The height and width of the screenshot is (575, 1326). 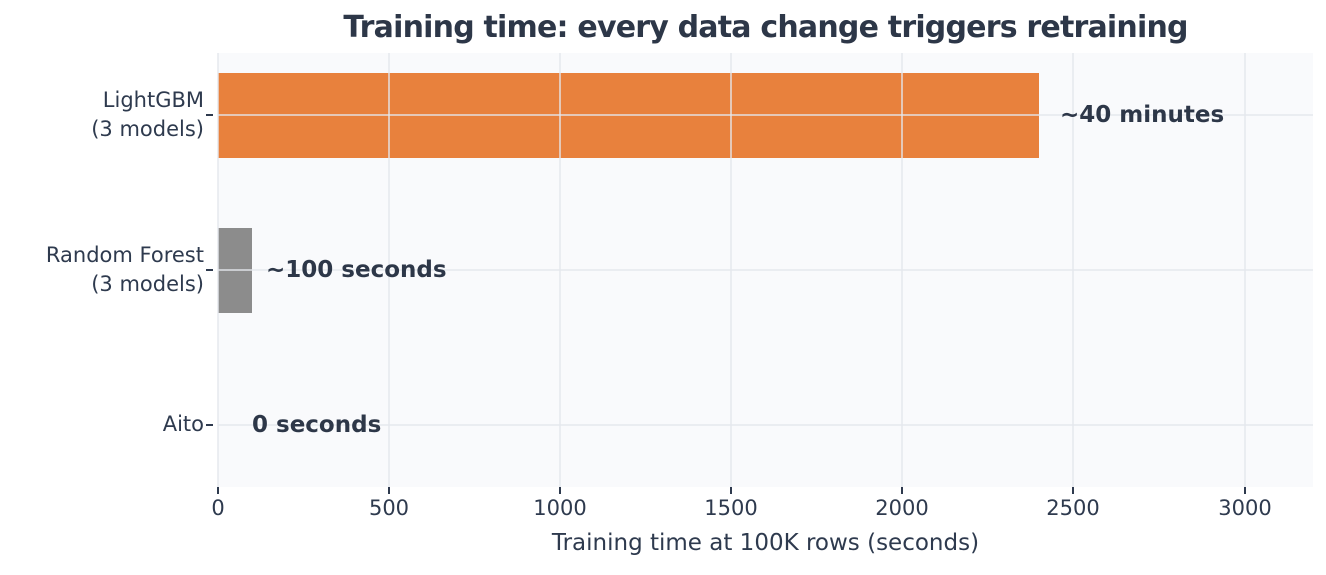 I want to click on x-axis-label: Training time at 100K rows (seconds), so click(x=765, y=543).